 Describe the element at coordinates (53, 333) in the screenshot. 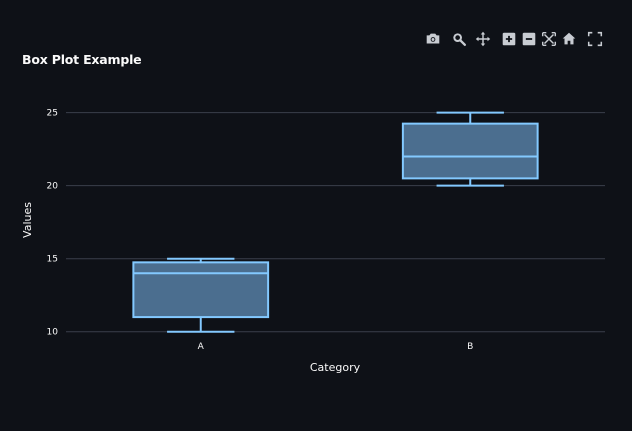

I see `y-tick-label-10: 10` at that location.